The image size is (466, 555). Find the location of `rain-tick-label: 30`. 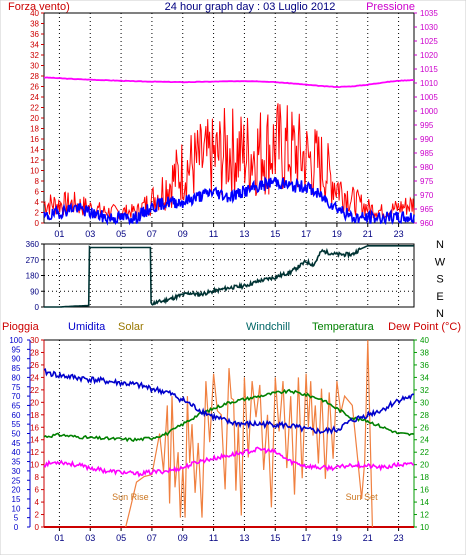

rain-tick-label: 30 is located at coordinates (34, 340).